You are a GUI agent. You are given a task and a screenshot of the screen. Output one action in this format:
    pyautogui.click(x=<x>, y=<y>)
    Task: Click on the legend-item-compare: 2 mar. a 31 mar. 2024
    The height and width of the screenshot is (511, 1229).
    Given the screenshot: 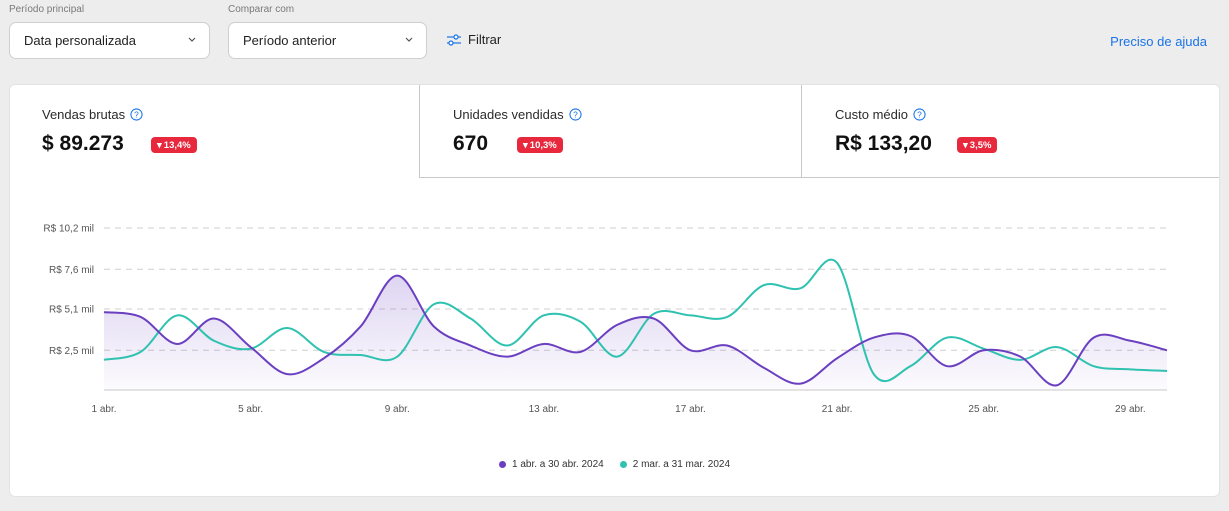 What is the action you would take?
    pyautogui.click(x=675, y=464)
    